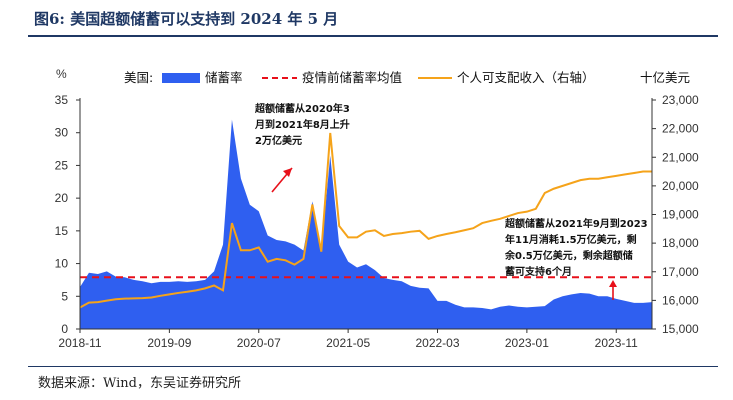  I want to click on y-right-tick-label: 15,000, so click(680, 329).